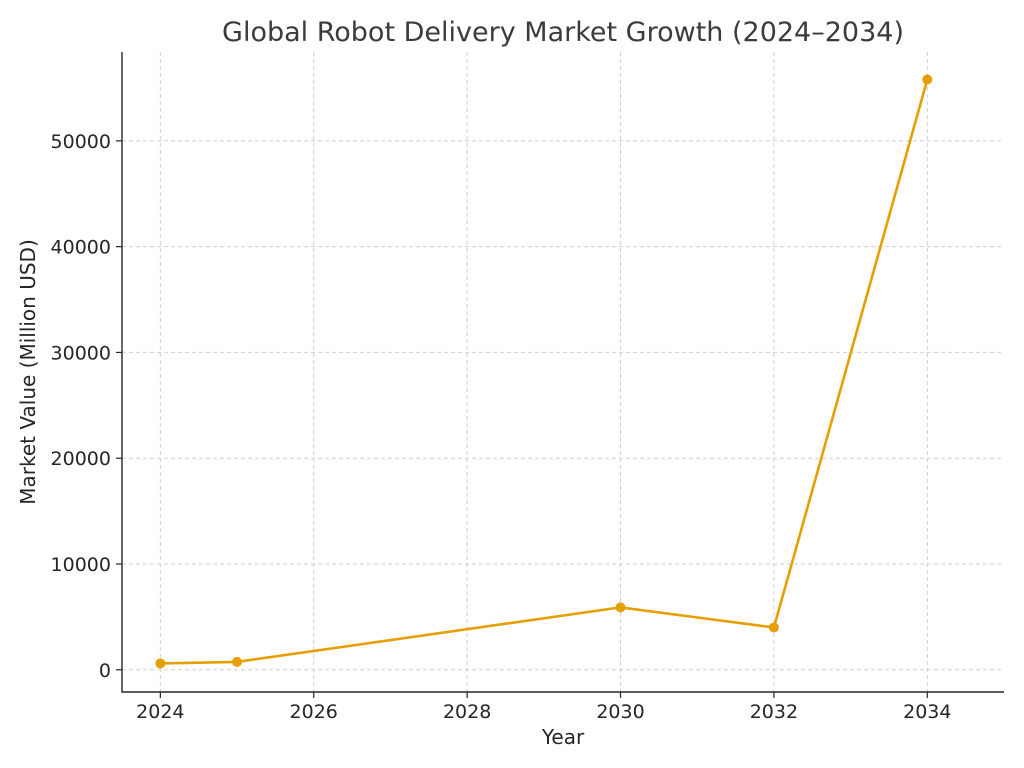 This screenshot has height=768, width=1024. I want to click on x-tick-label: 2026, so click(314, 712).